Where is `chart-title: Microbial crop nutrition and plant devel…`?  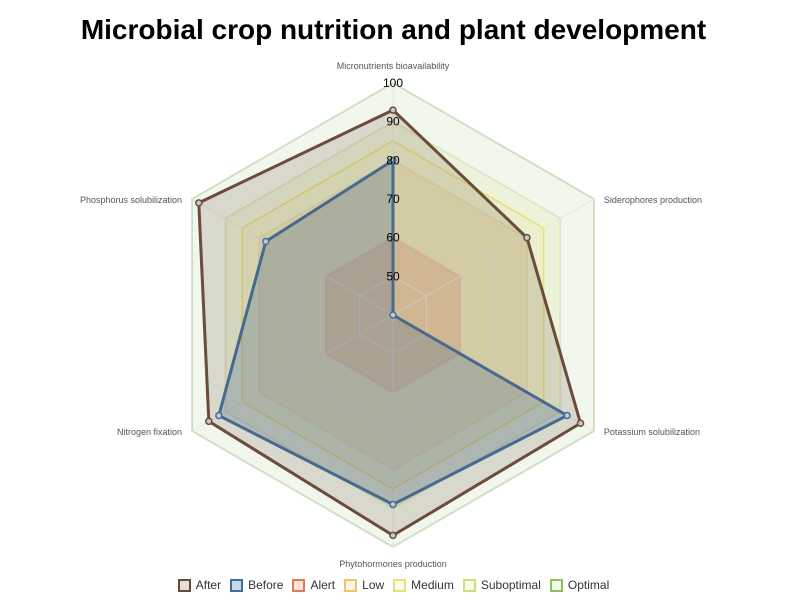
chart-title: Microbial crop nutrition and plant devel… is located at coordinates (393, 29).